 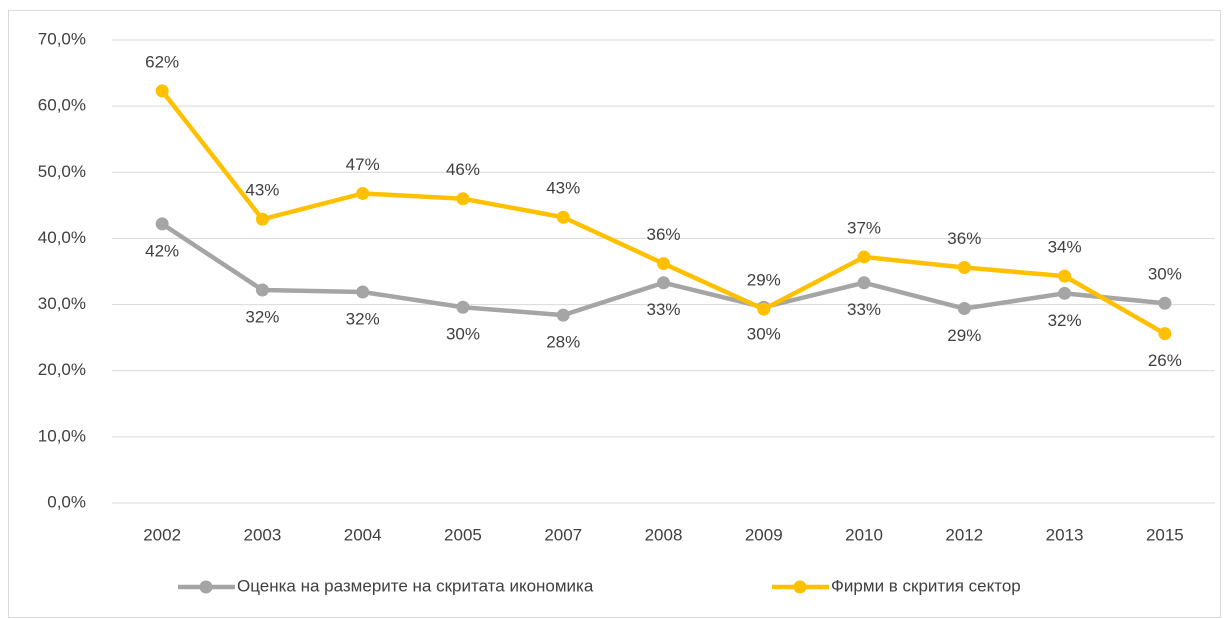 I want to click on x-tick-label: 2012, so click(x=964, y=534).